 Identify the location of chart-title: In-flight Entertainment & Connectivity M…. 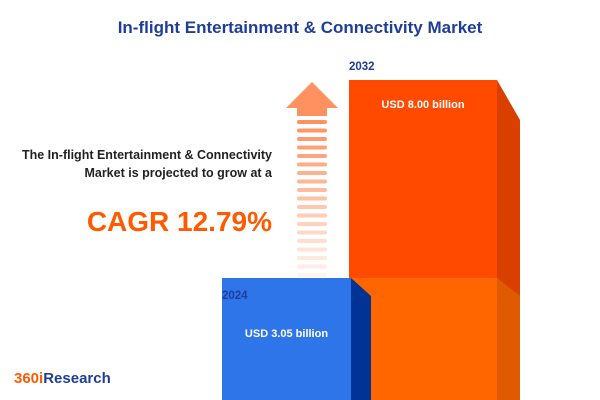
(300, 27).